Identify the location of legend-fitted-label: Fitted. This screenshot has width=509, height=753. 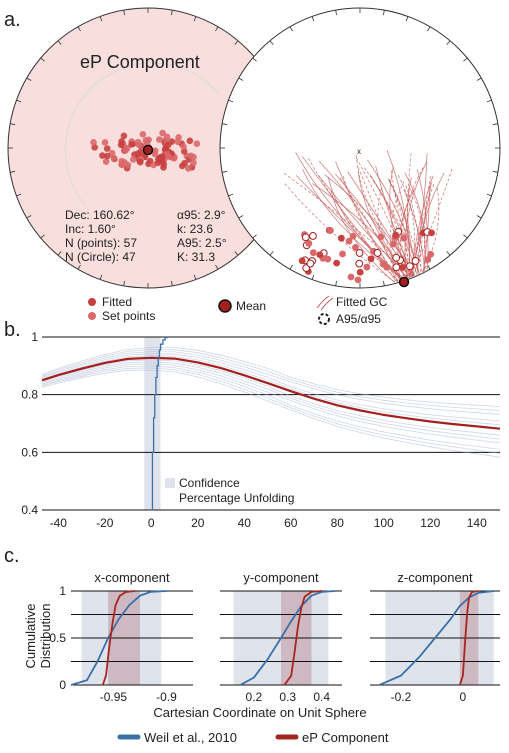
(117, 302).